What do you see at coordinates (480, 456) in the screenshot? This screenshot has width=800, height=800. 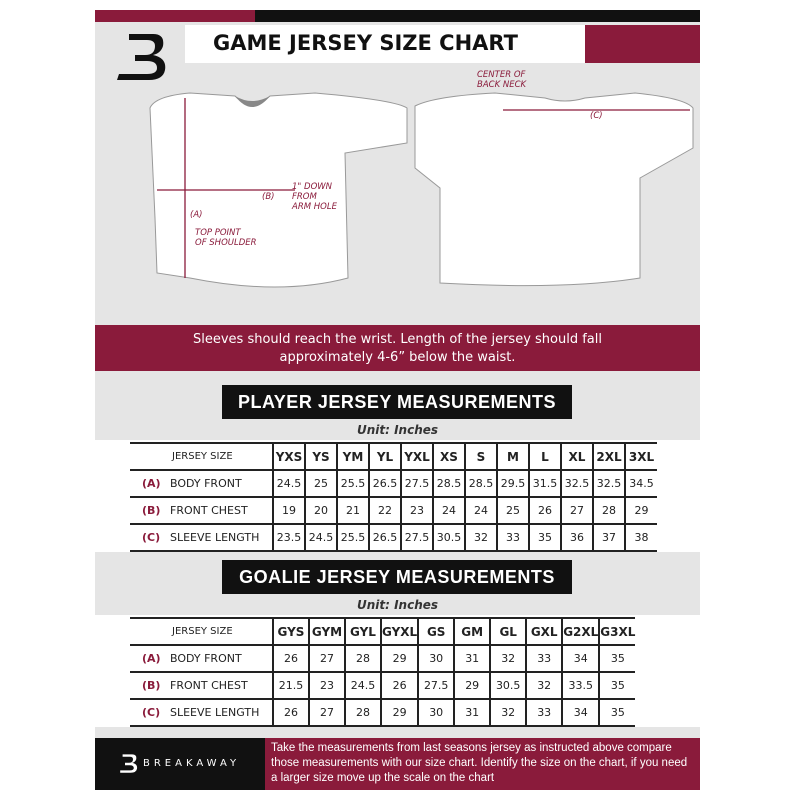 I see `size-header: S` at bounding box center [480, 456].